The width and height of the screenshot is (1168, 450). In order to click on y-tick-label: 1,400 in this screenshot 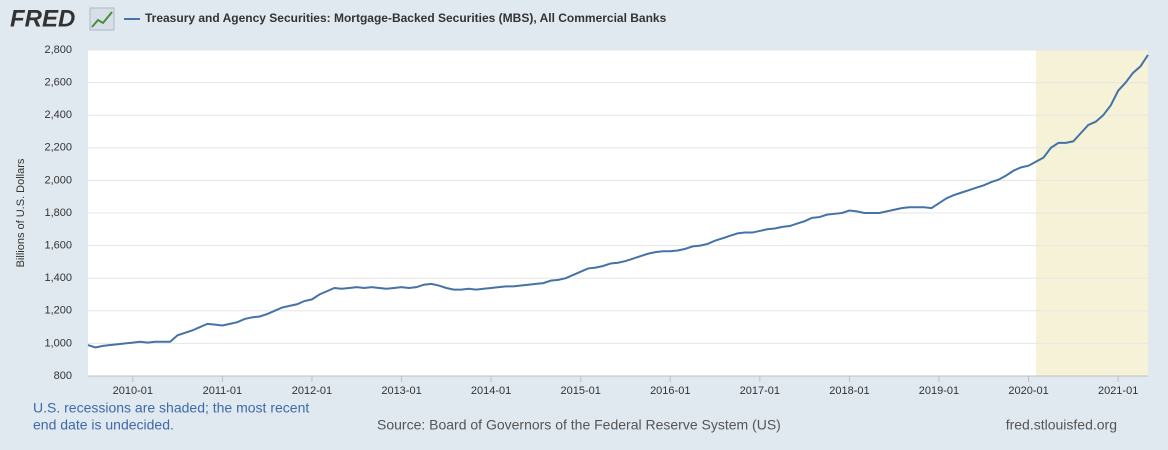, I will do `click(58, 278)`.